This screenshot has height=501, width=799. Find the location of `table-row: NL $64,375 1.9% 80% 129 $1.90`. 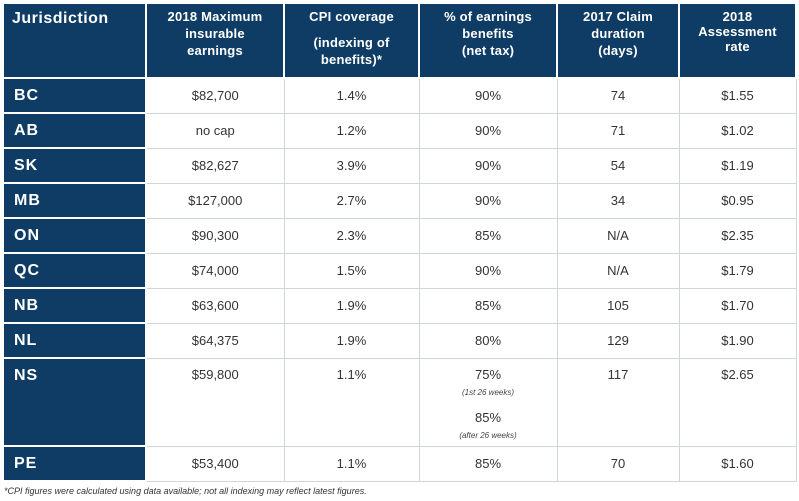

table-row: NL $64,375 1.9% 80% 129 $1.90 is located at coordinates (399, 340).